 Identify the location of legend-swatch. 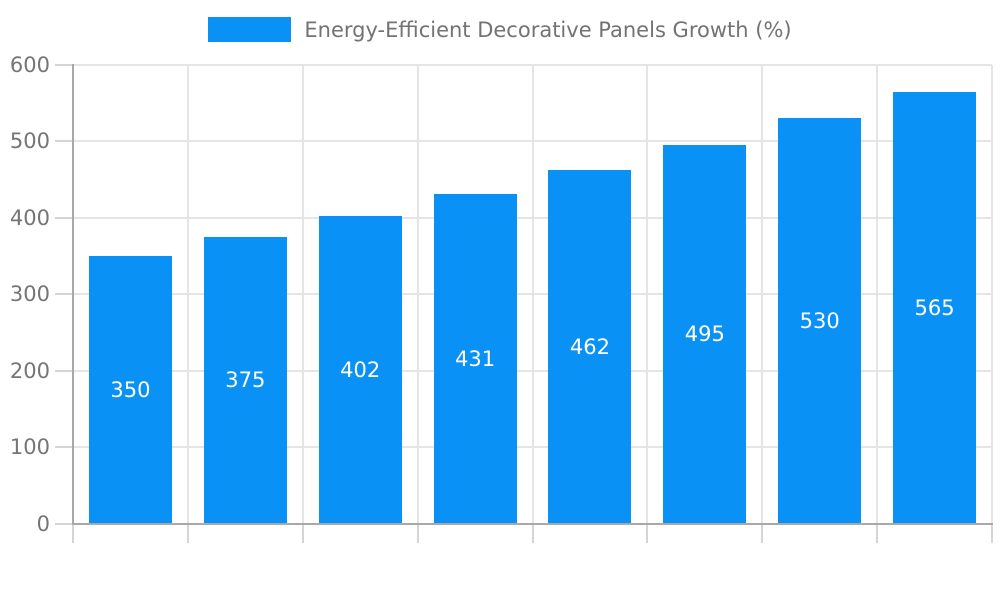
(250, 29).